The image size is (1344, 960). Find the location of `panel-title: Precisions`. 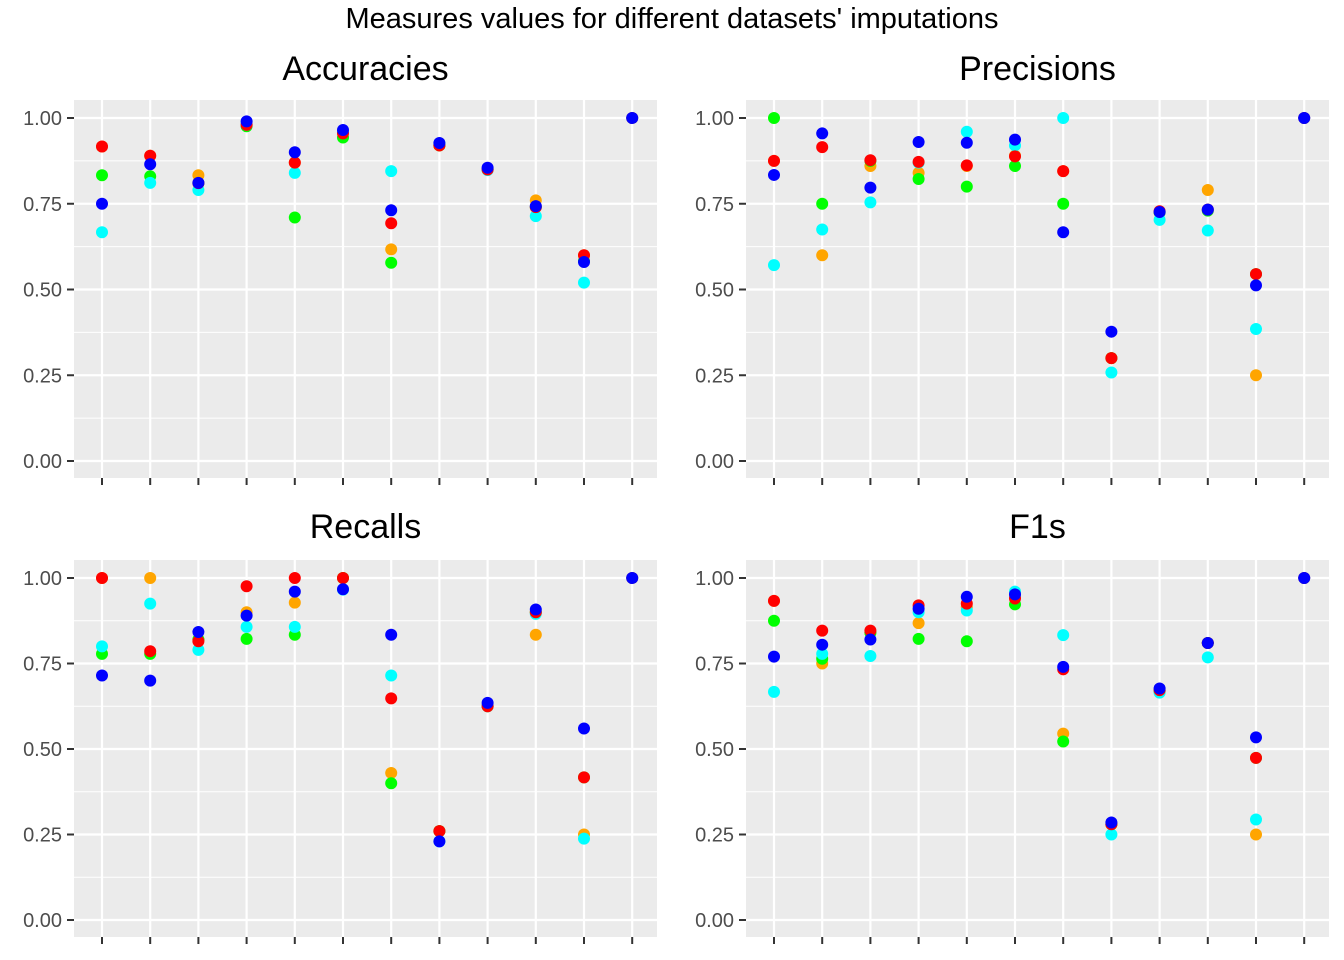

panel-title: Precisions is located at coordinates (1037, 69).